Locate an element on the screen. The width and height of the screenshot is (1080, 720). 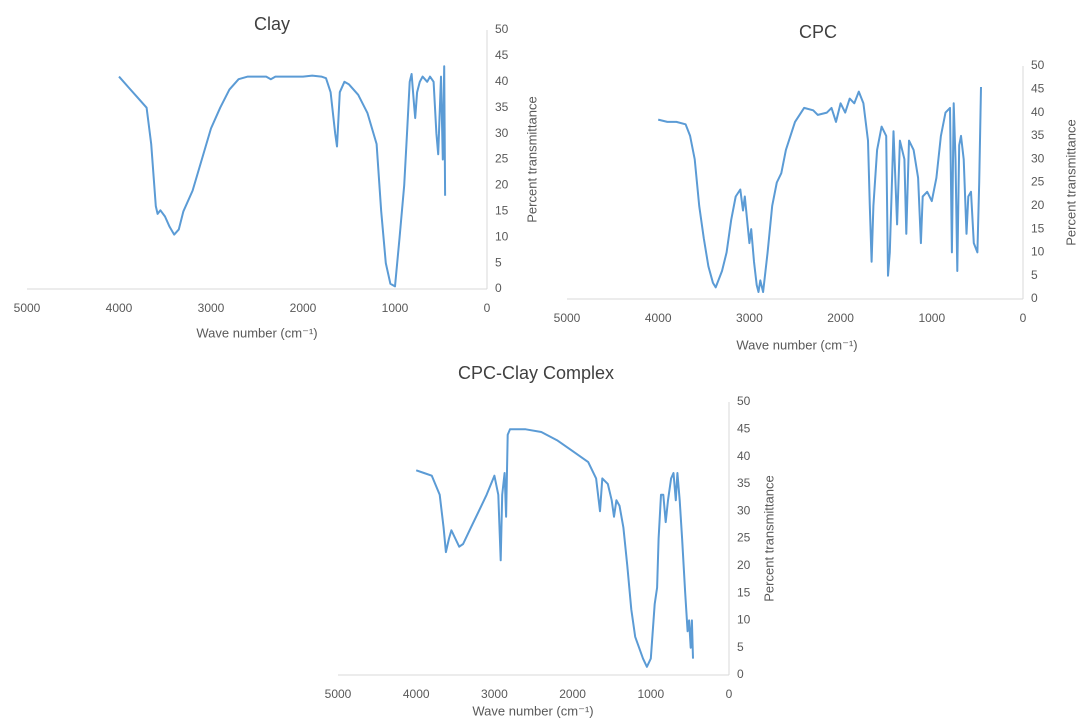
chart-title: CPC is located at coordinates (818, 32).